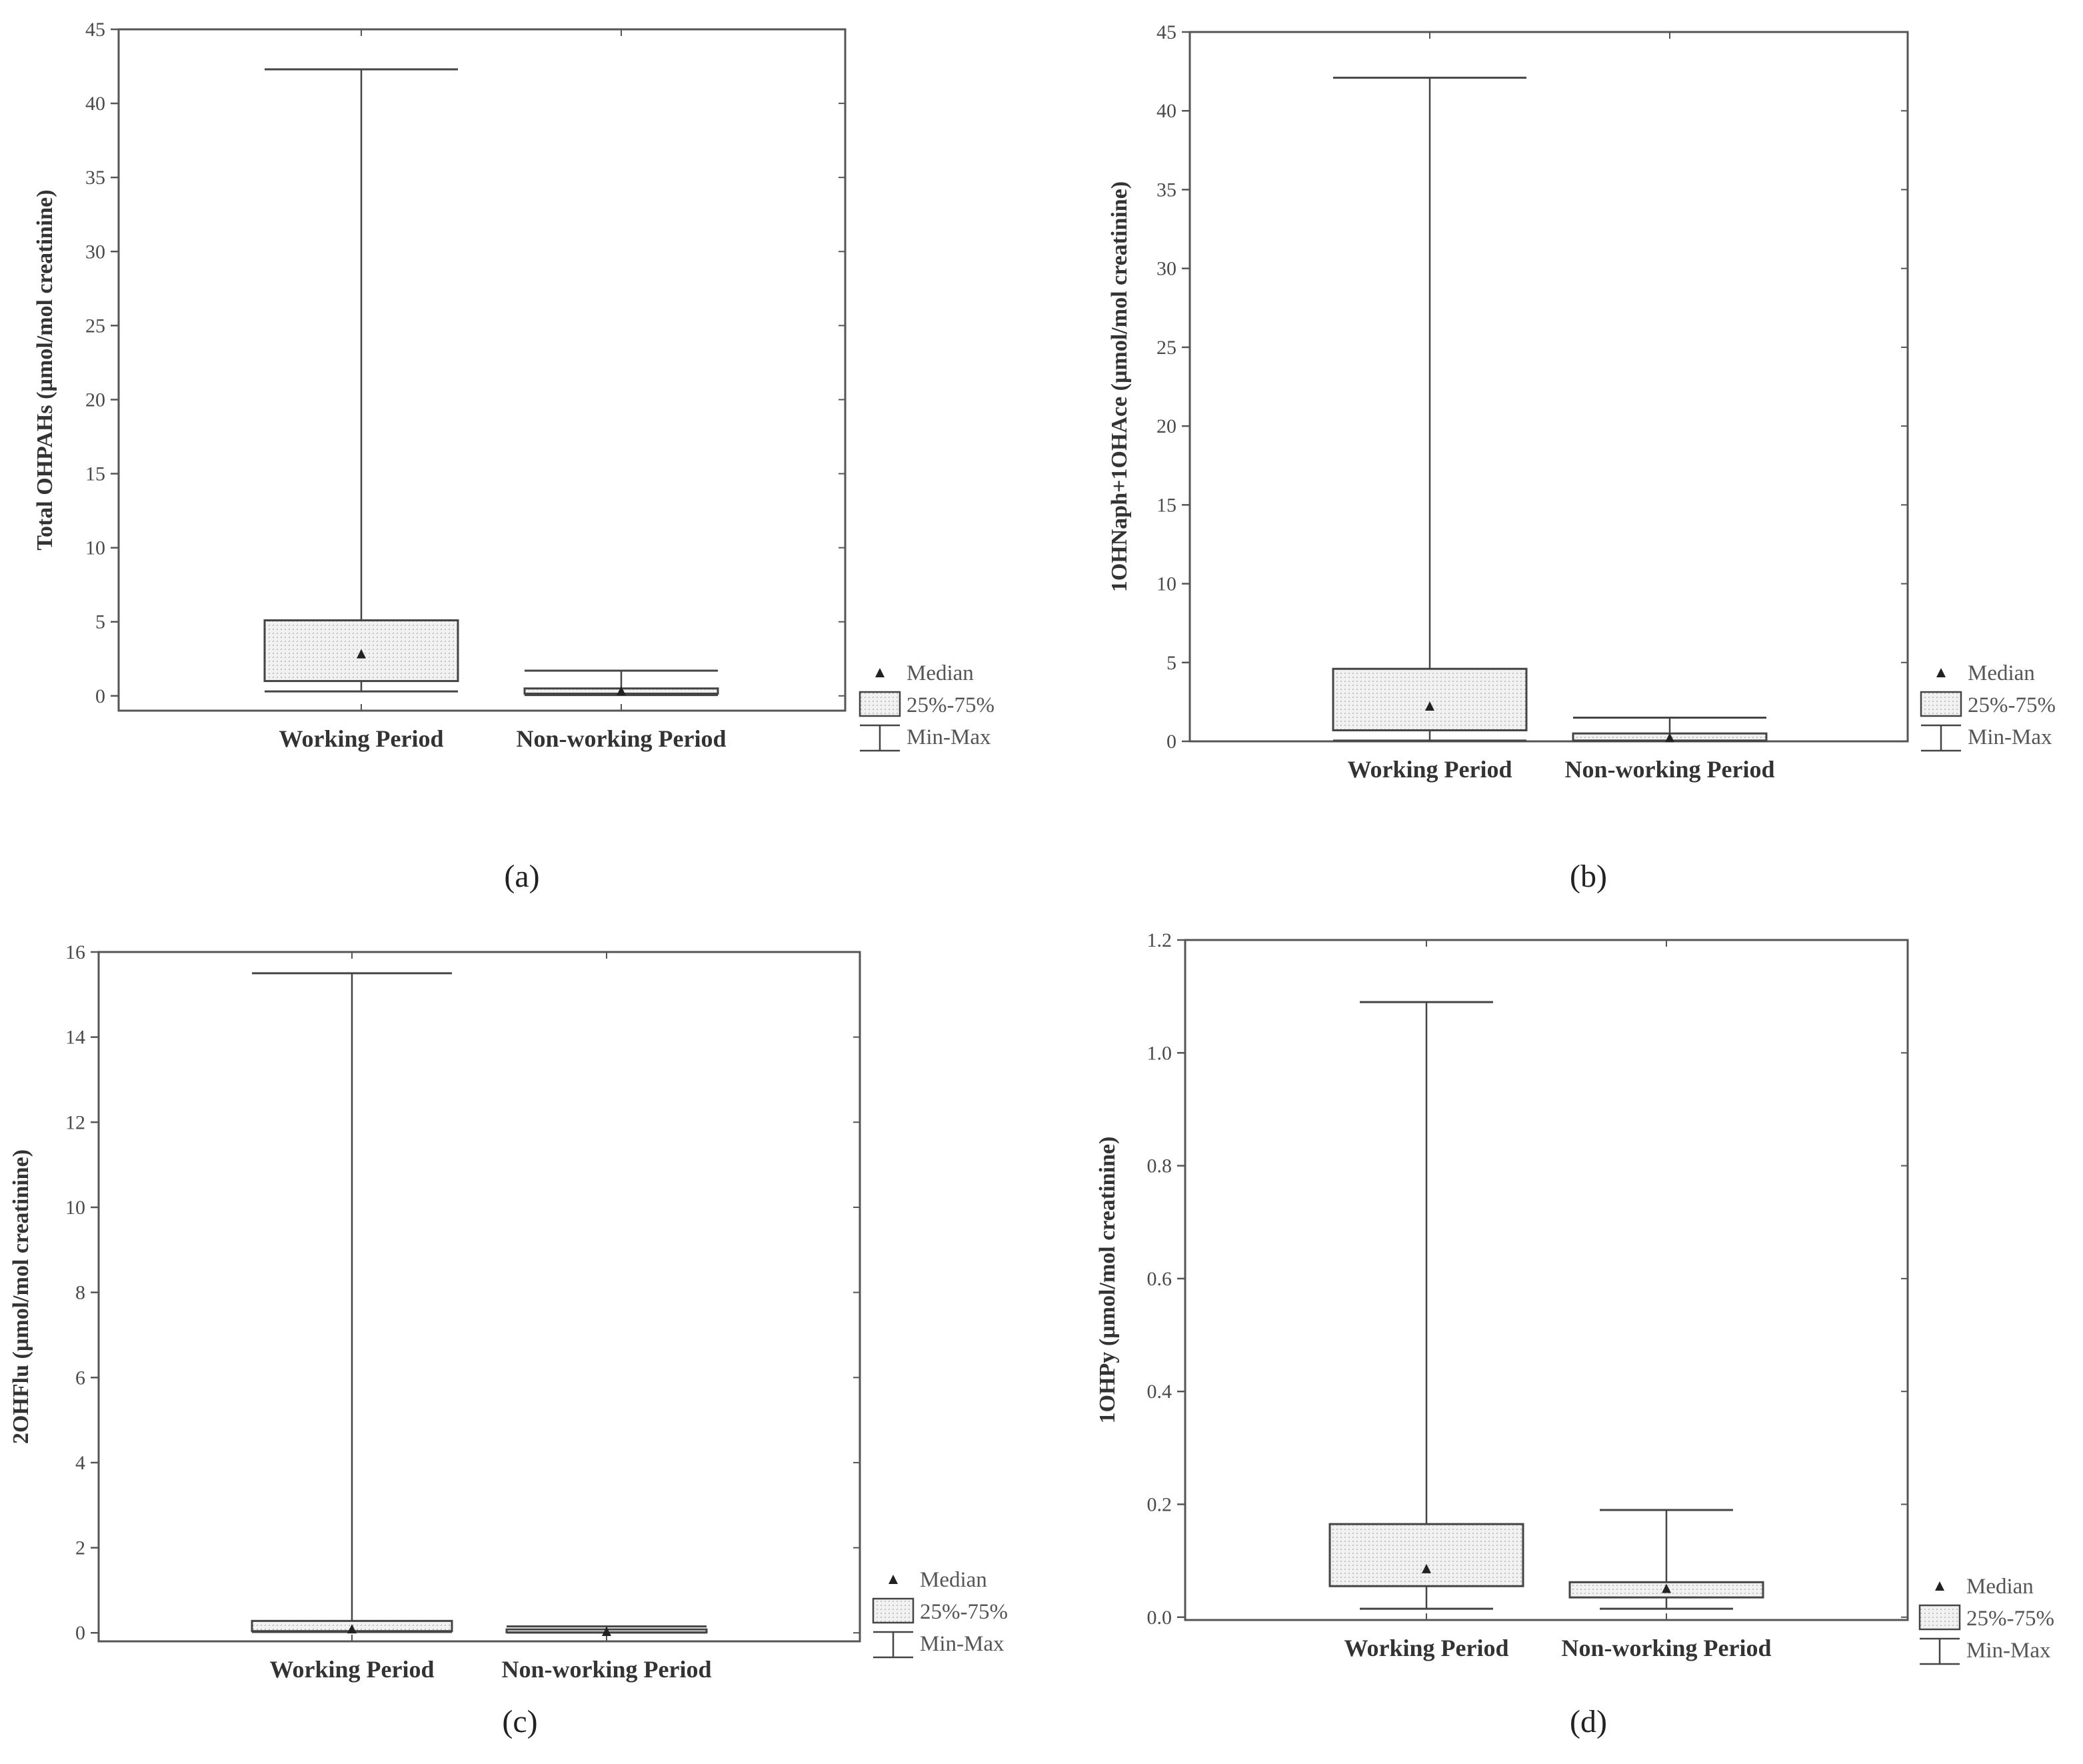  Describe the element at coordinates (1159, 1053) in the screenshot. I see `y-tick-label: 1.0` at that location.